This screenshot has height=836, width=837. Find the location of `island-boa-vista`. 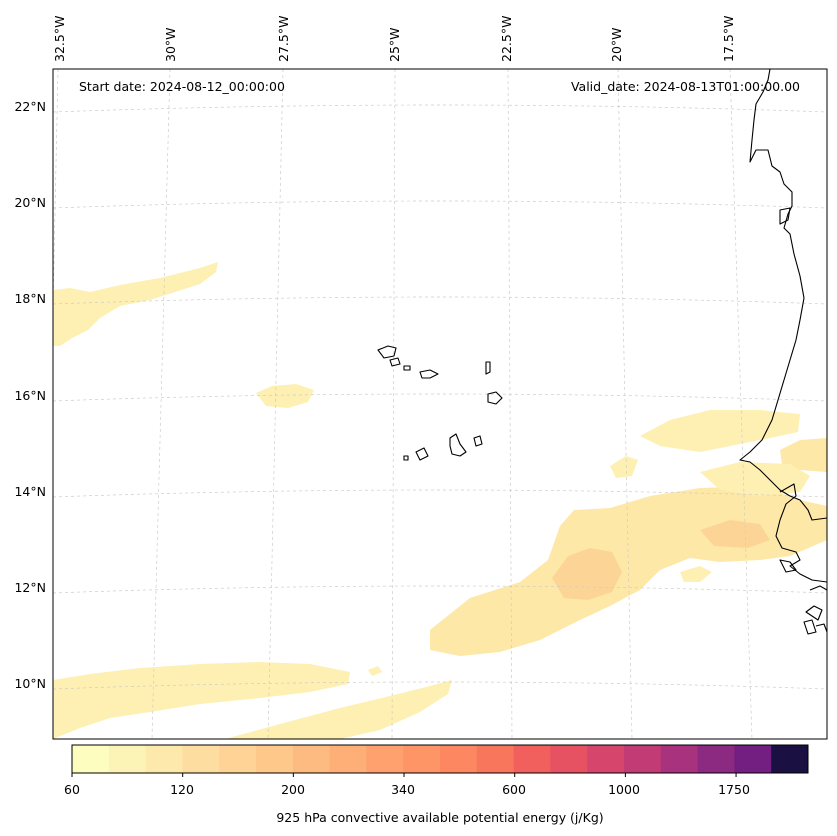

island-boa-vista is located at coordinates (495, 398).